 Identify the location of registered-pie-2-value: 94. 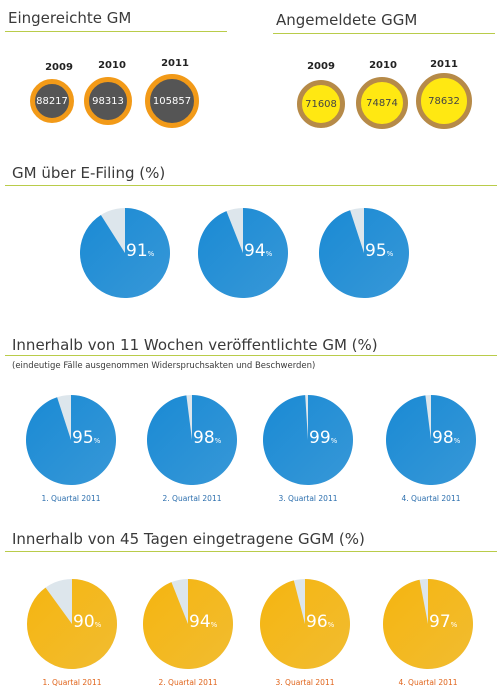
(200, 622).